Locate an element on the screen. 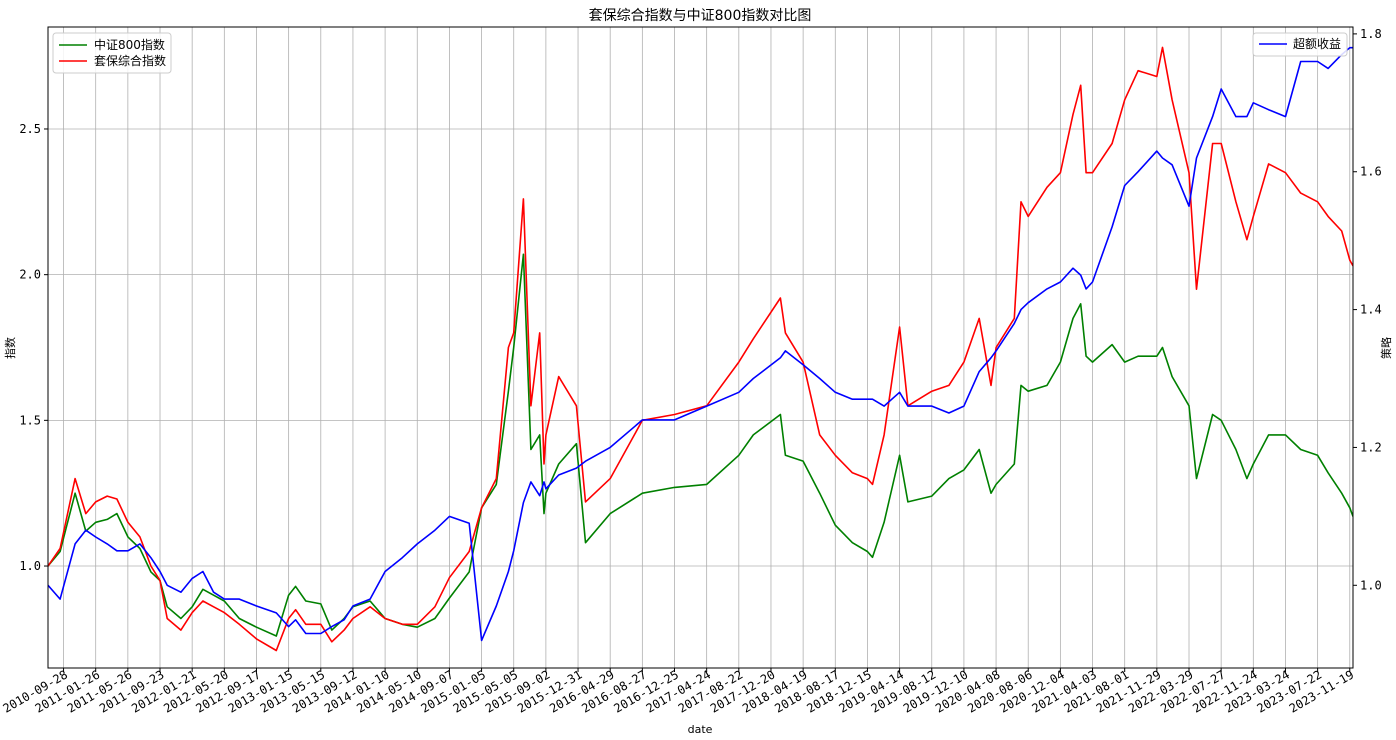 This screenshot has height=740, width=1396. legend-label-excess: 超额收益 is located at coordinates (1317, 43).